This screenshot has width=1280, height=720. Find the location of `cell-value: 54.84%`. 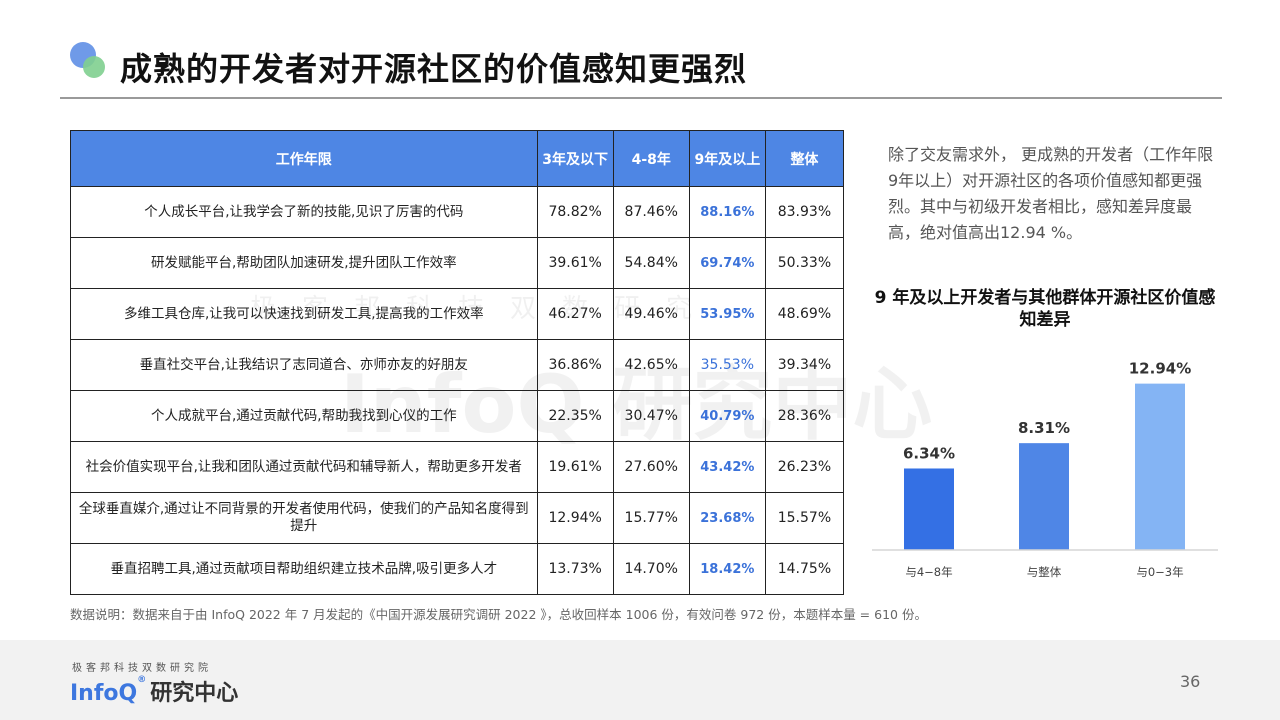

cell-value: 54.84% is located at coordinates (651, 263).